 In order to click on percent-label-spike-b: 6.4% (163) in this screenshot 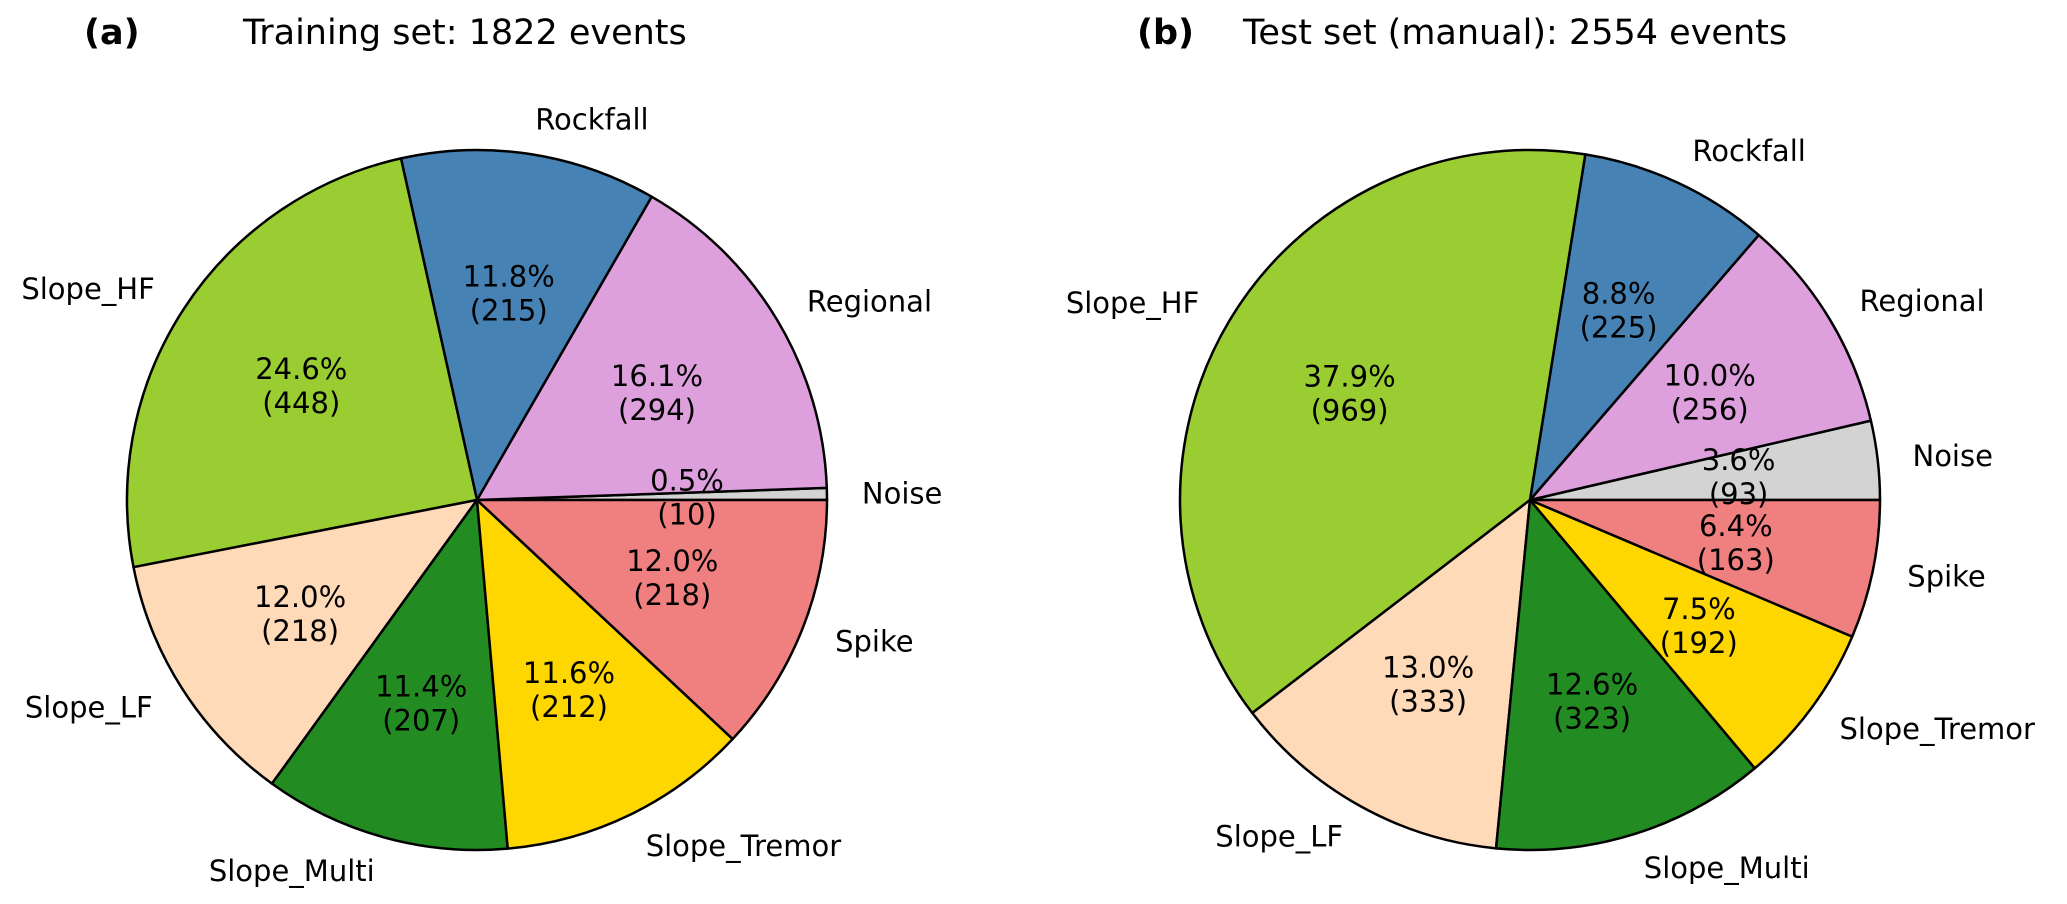, I will do `click(1736, 543)`.